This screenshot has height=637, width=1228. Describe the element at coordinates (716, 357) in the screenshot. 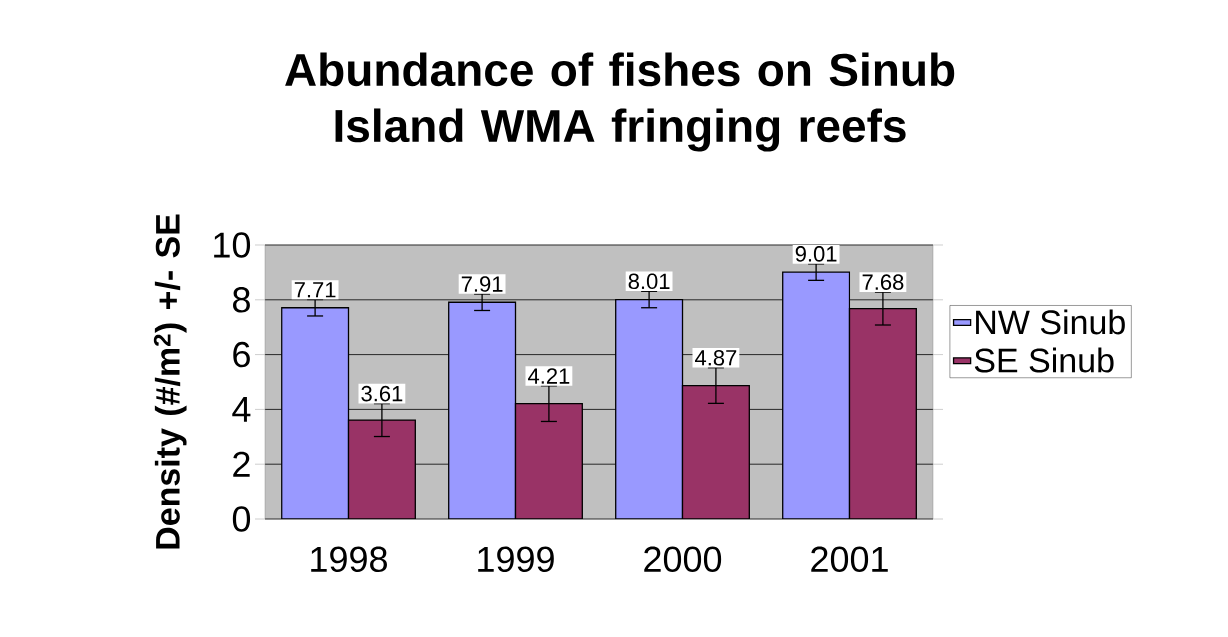

I see `data-label: 4.87` at that location.